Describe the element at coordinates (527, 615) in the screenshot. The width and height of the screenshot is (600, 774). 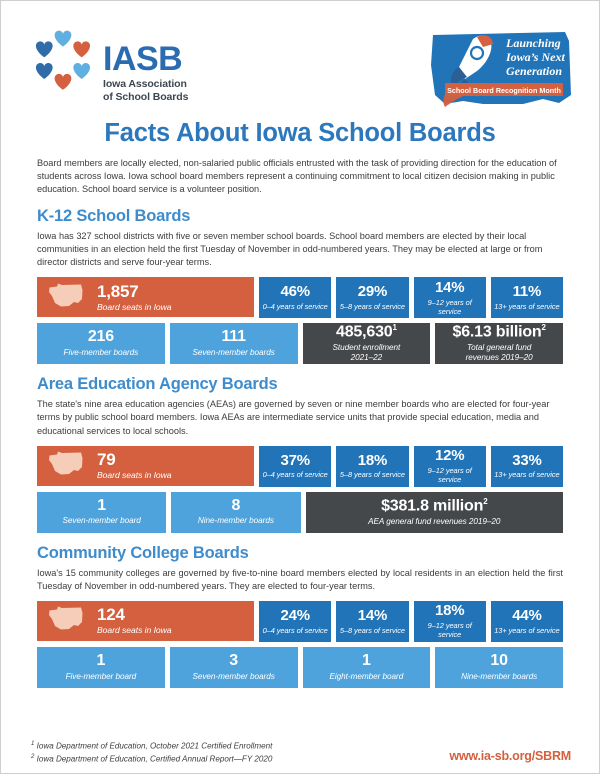
I see `stat-value: 44%` at that location.